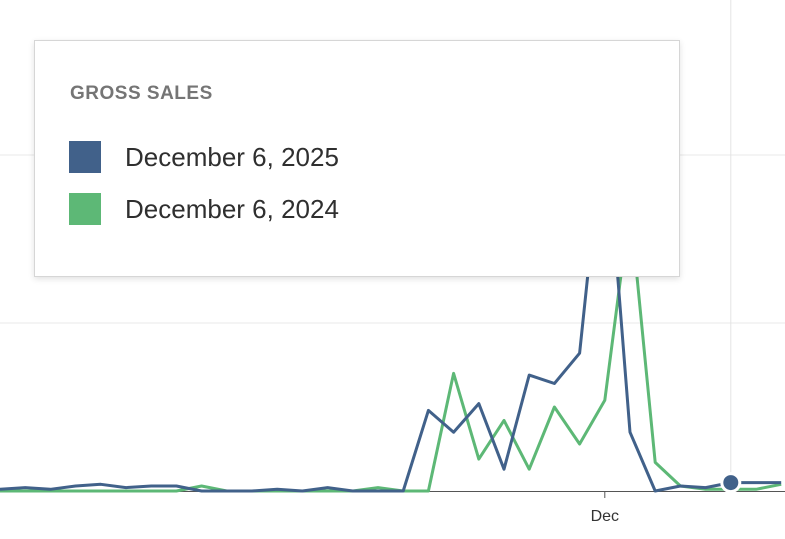 This screenshot has width=785, height=539. I want to click on legend-label: December 6, 2024, so click(232, 208).